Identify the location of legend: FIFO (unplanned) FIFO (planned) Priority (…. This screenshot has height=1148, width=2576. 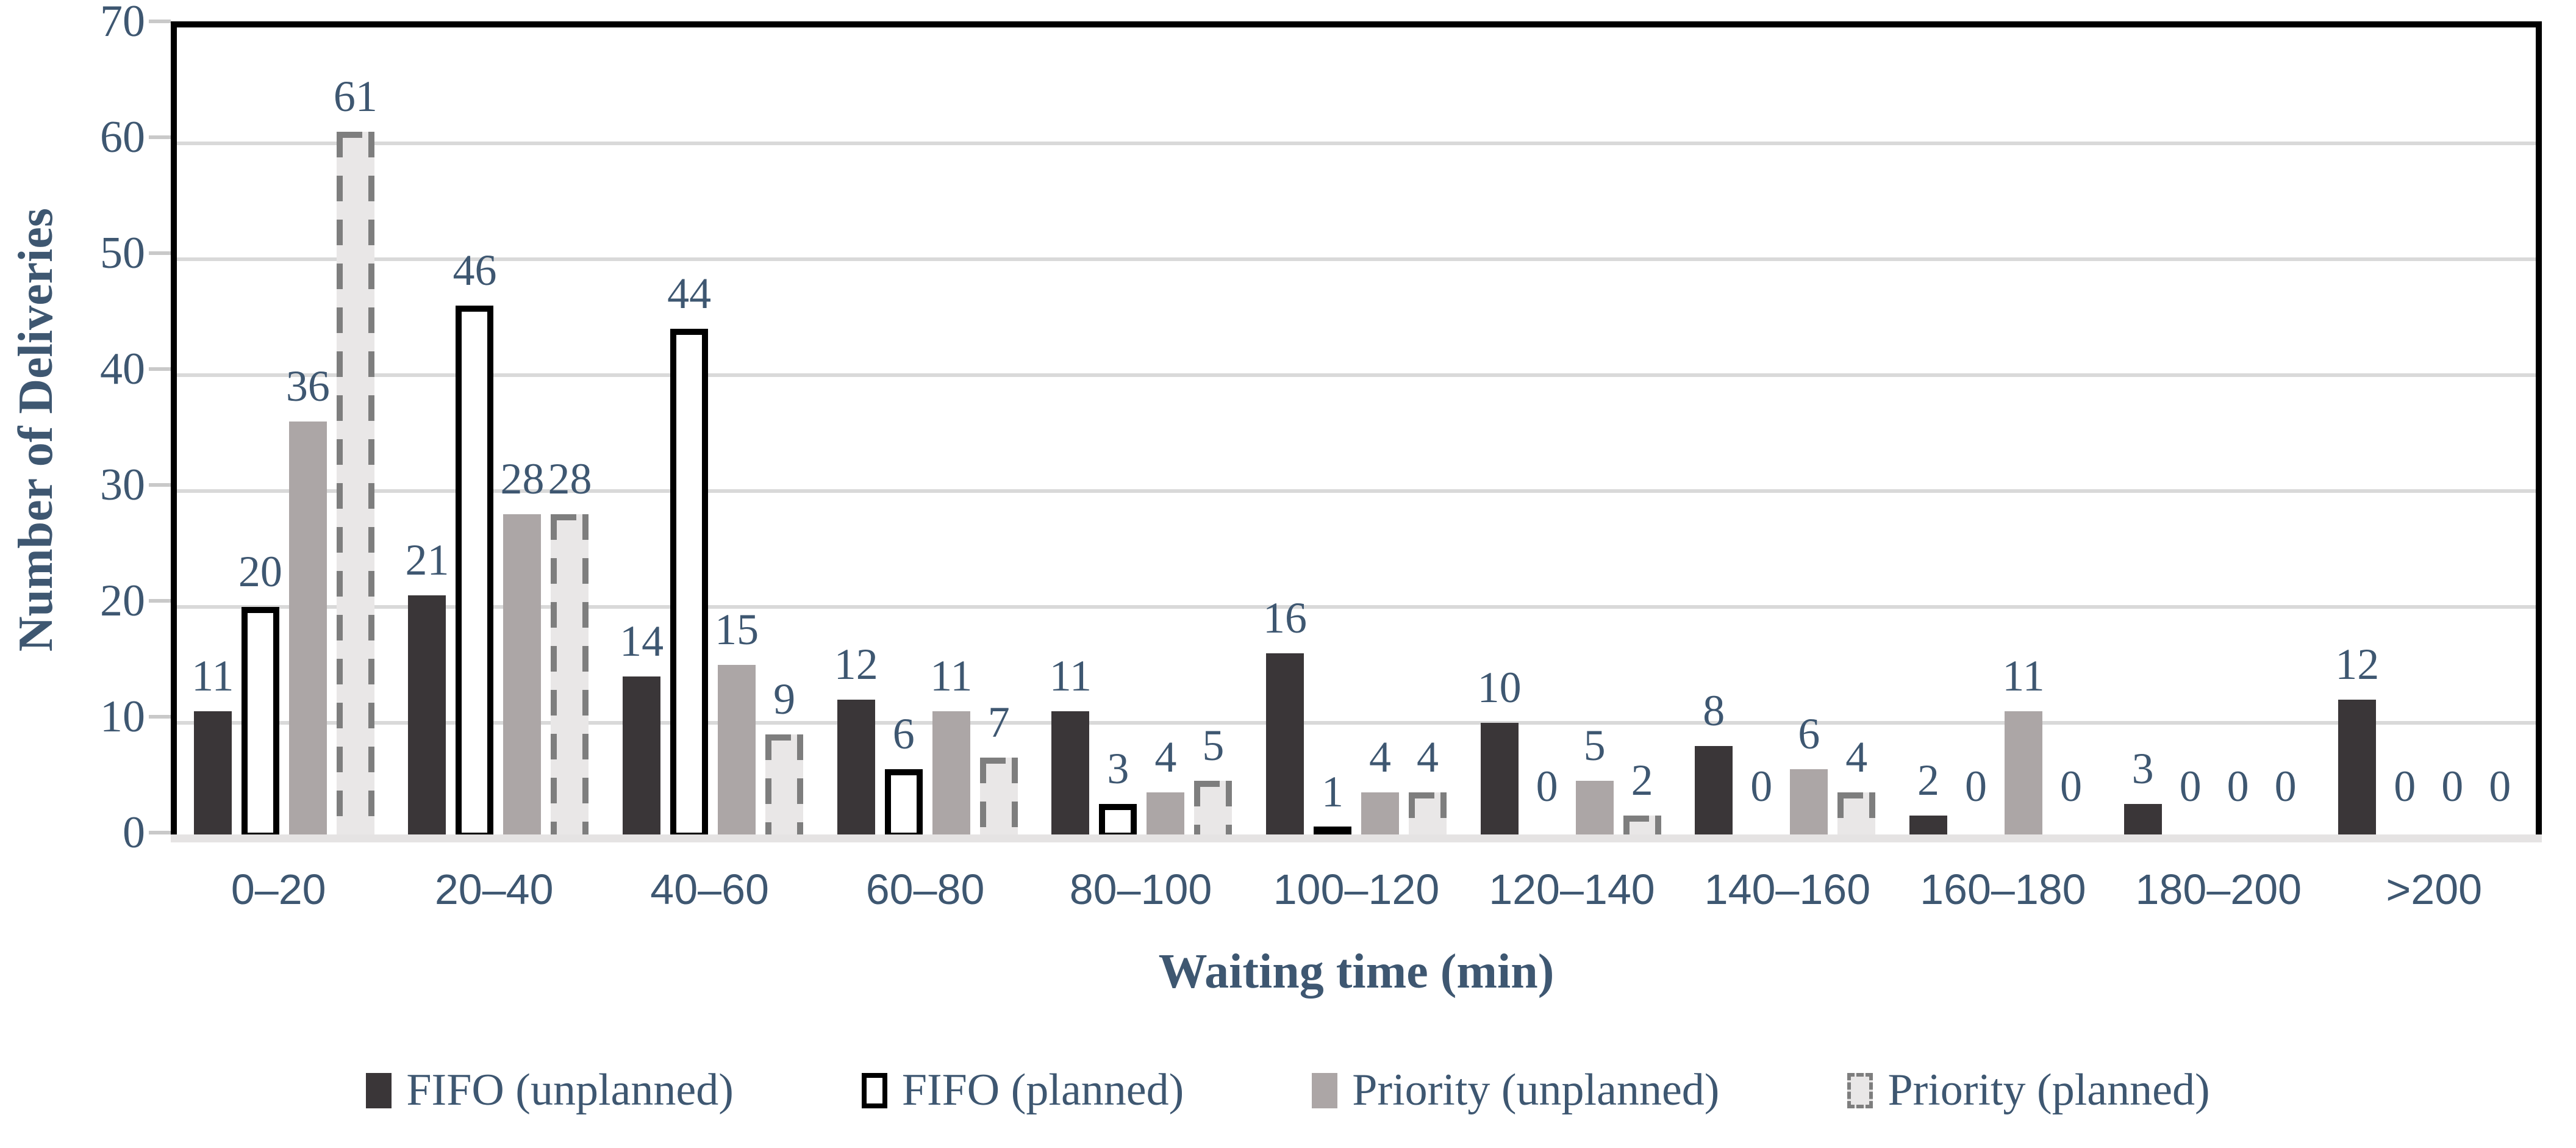
(1288, 1090).